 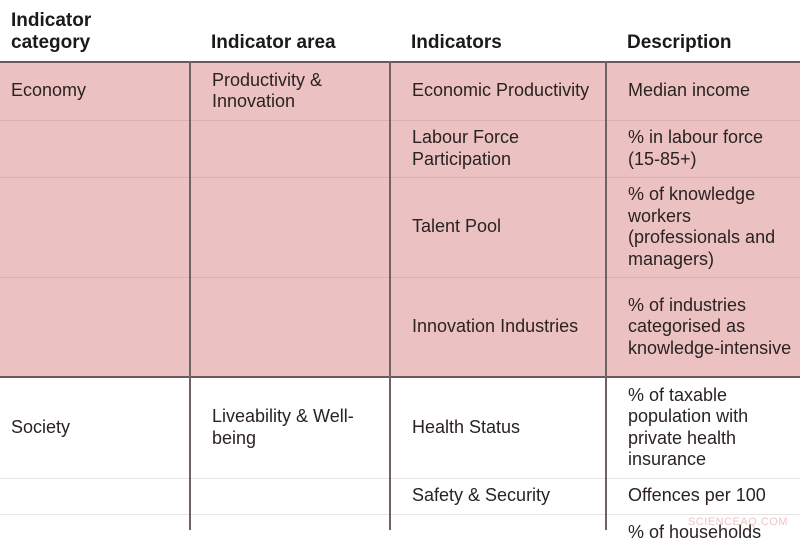 What do you see at coordinates (697, 495) in the screenshot?
I see `cell-description: Offences per 100` at bounding box center [697, 495].